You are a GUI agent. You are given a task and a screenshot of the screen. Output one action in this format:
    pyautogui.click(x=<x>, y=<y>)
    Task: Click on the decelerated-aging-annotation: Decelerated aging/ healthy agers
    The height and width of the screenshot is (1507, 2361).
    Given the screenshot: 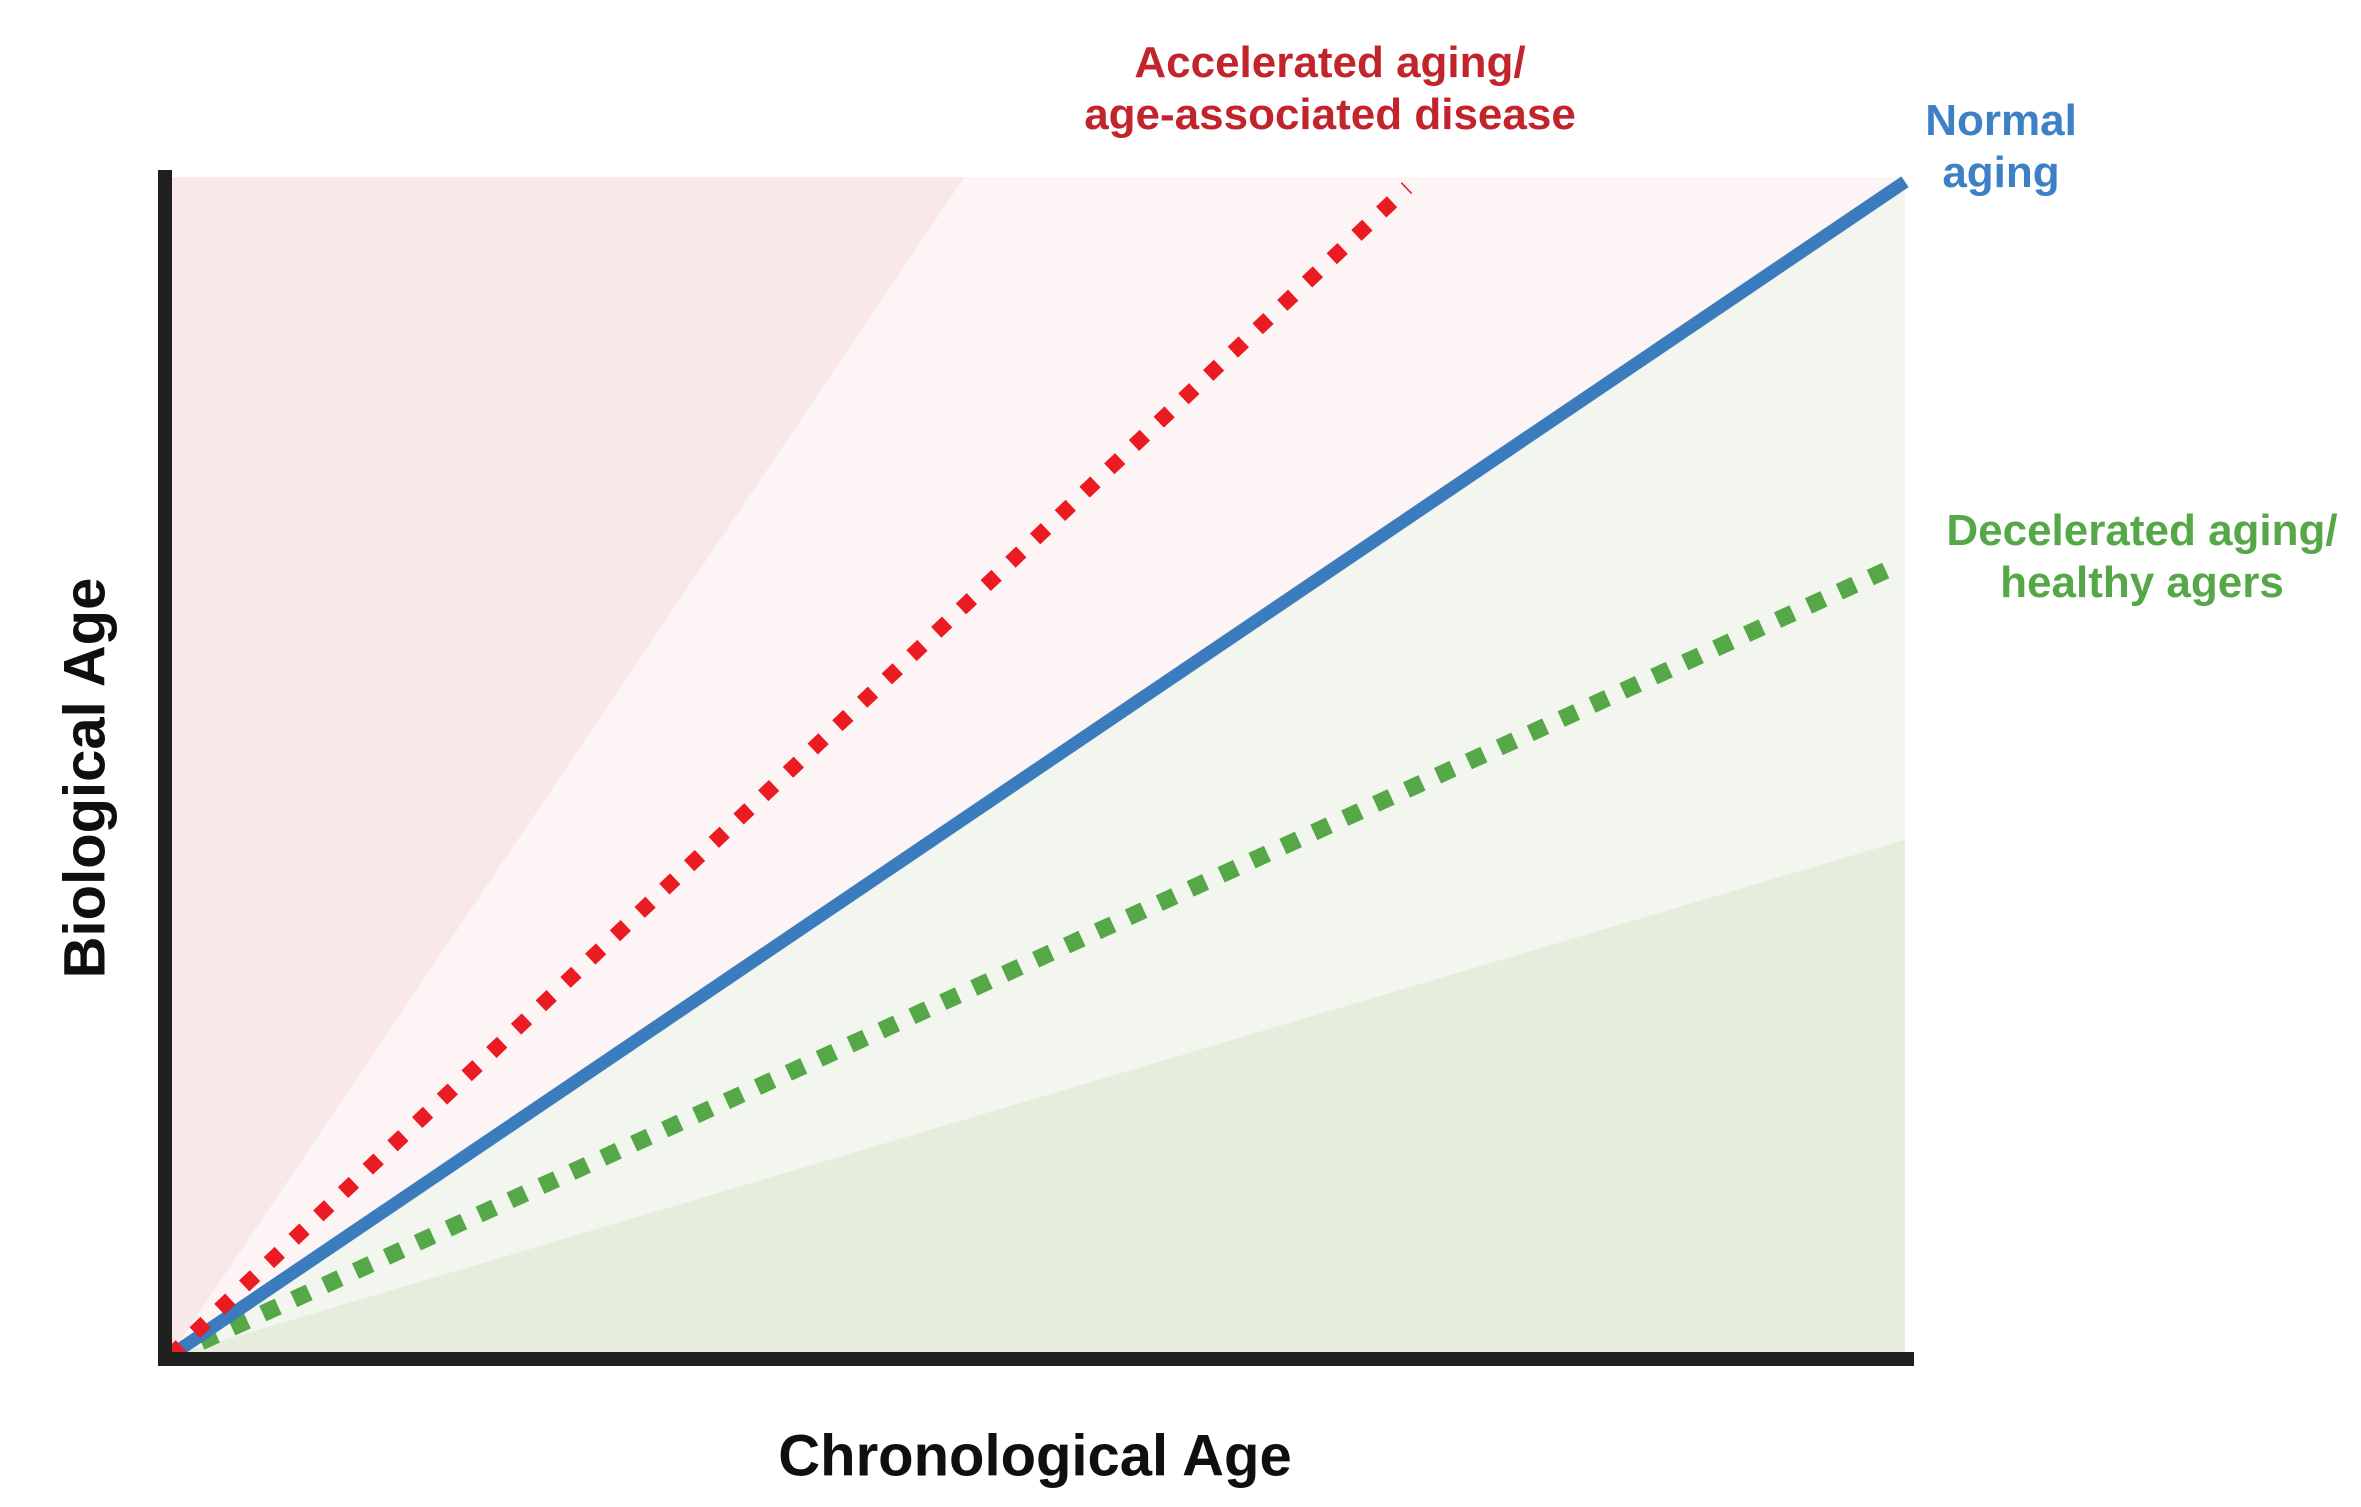 What is the action you would take?
    pyautogui.click(x=2141, y=557)
    